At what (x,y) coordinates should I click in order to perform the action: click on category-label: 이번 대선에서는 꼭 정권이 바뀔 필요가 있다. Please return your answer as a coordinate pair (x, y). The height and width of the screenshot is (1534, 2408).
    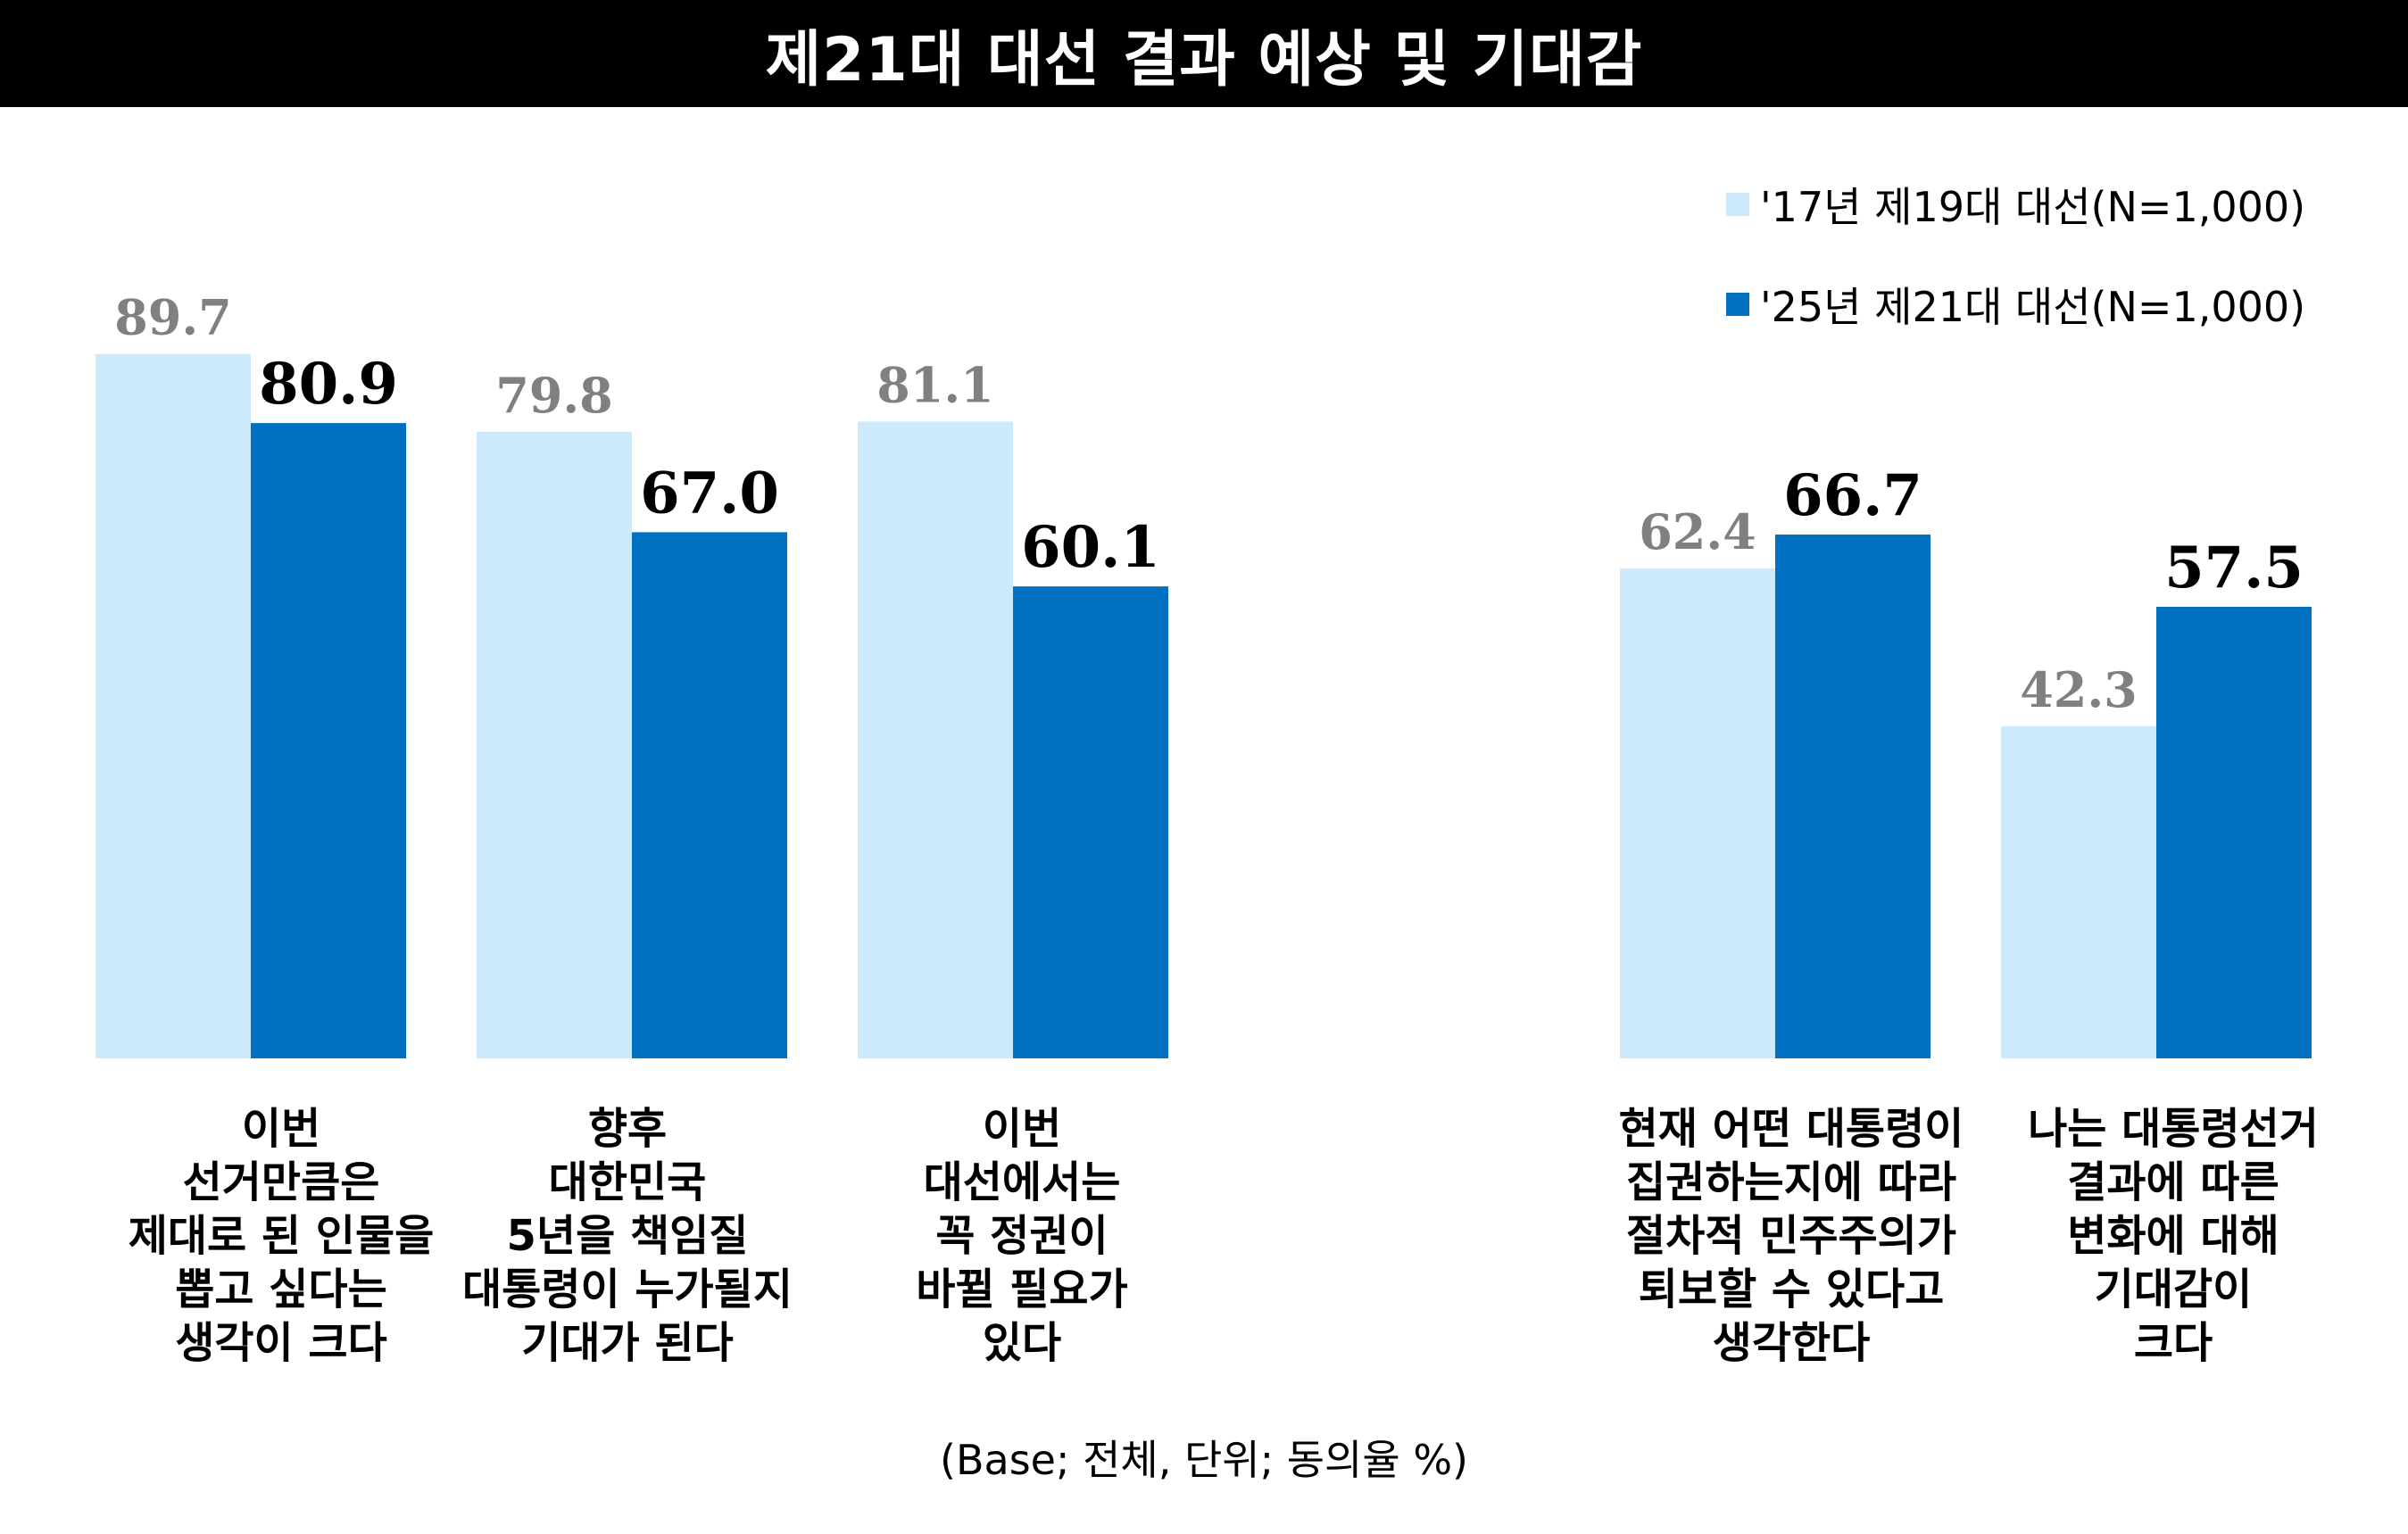
    Looking at the image, I should click on (1022, 1236).